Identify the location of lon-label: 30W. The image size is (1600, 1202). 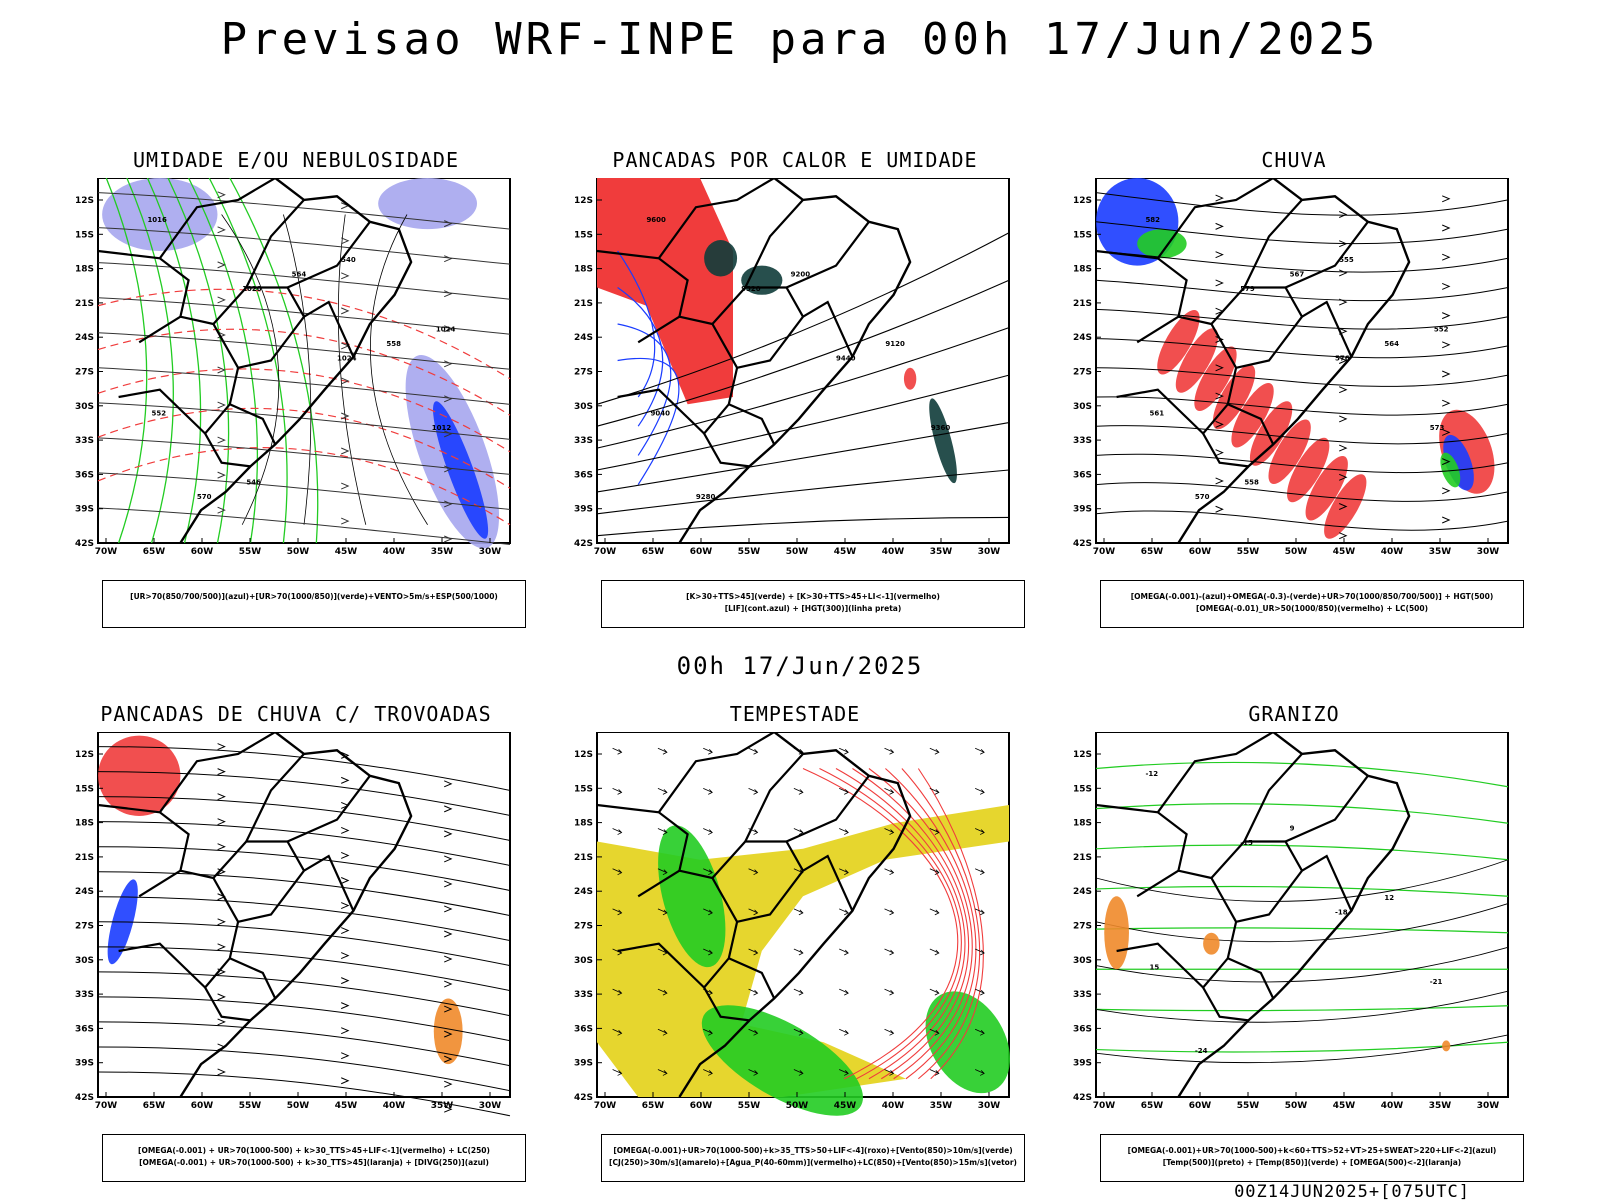
(490, 552).